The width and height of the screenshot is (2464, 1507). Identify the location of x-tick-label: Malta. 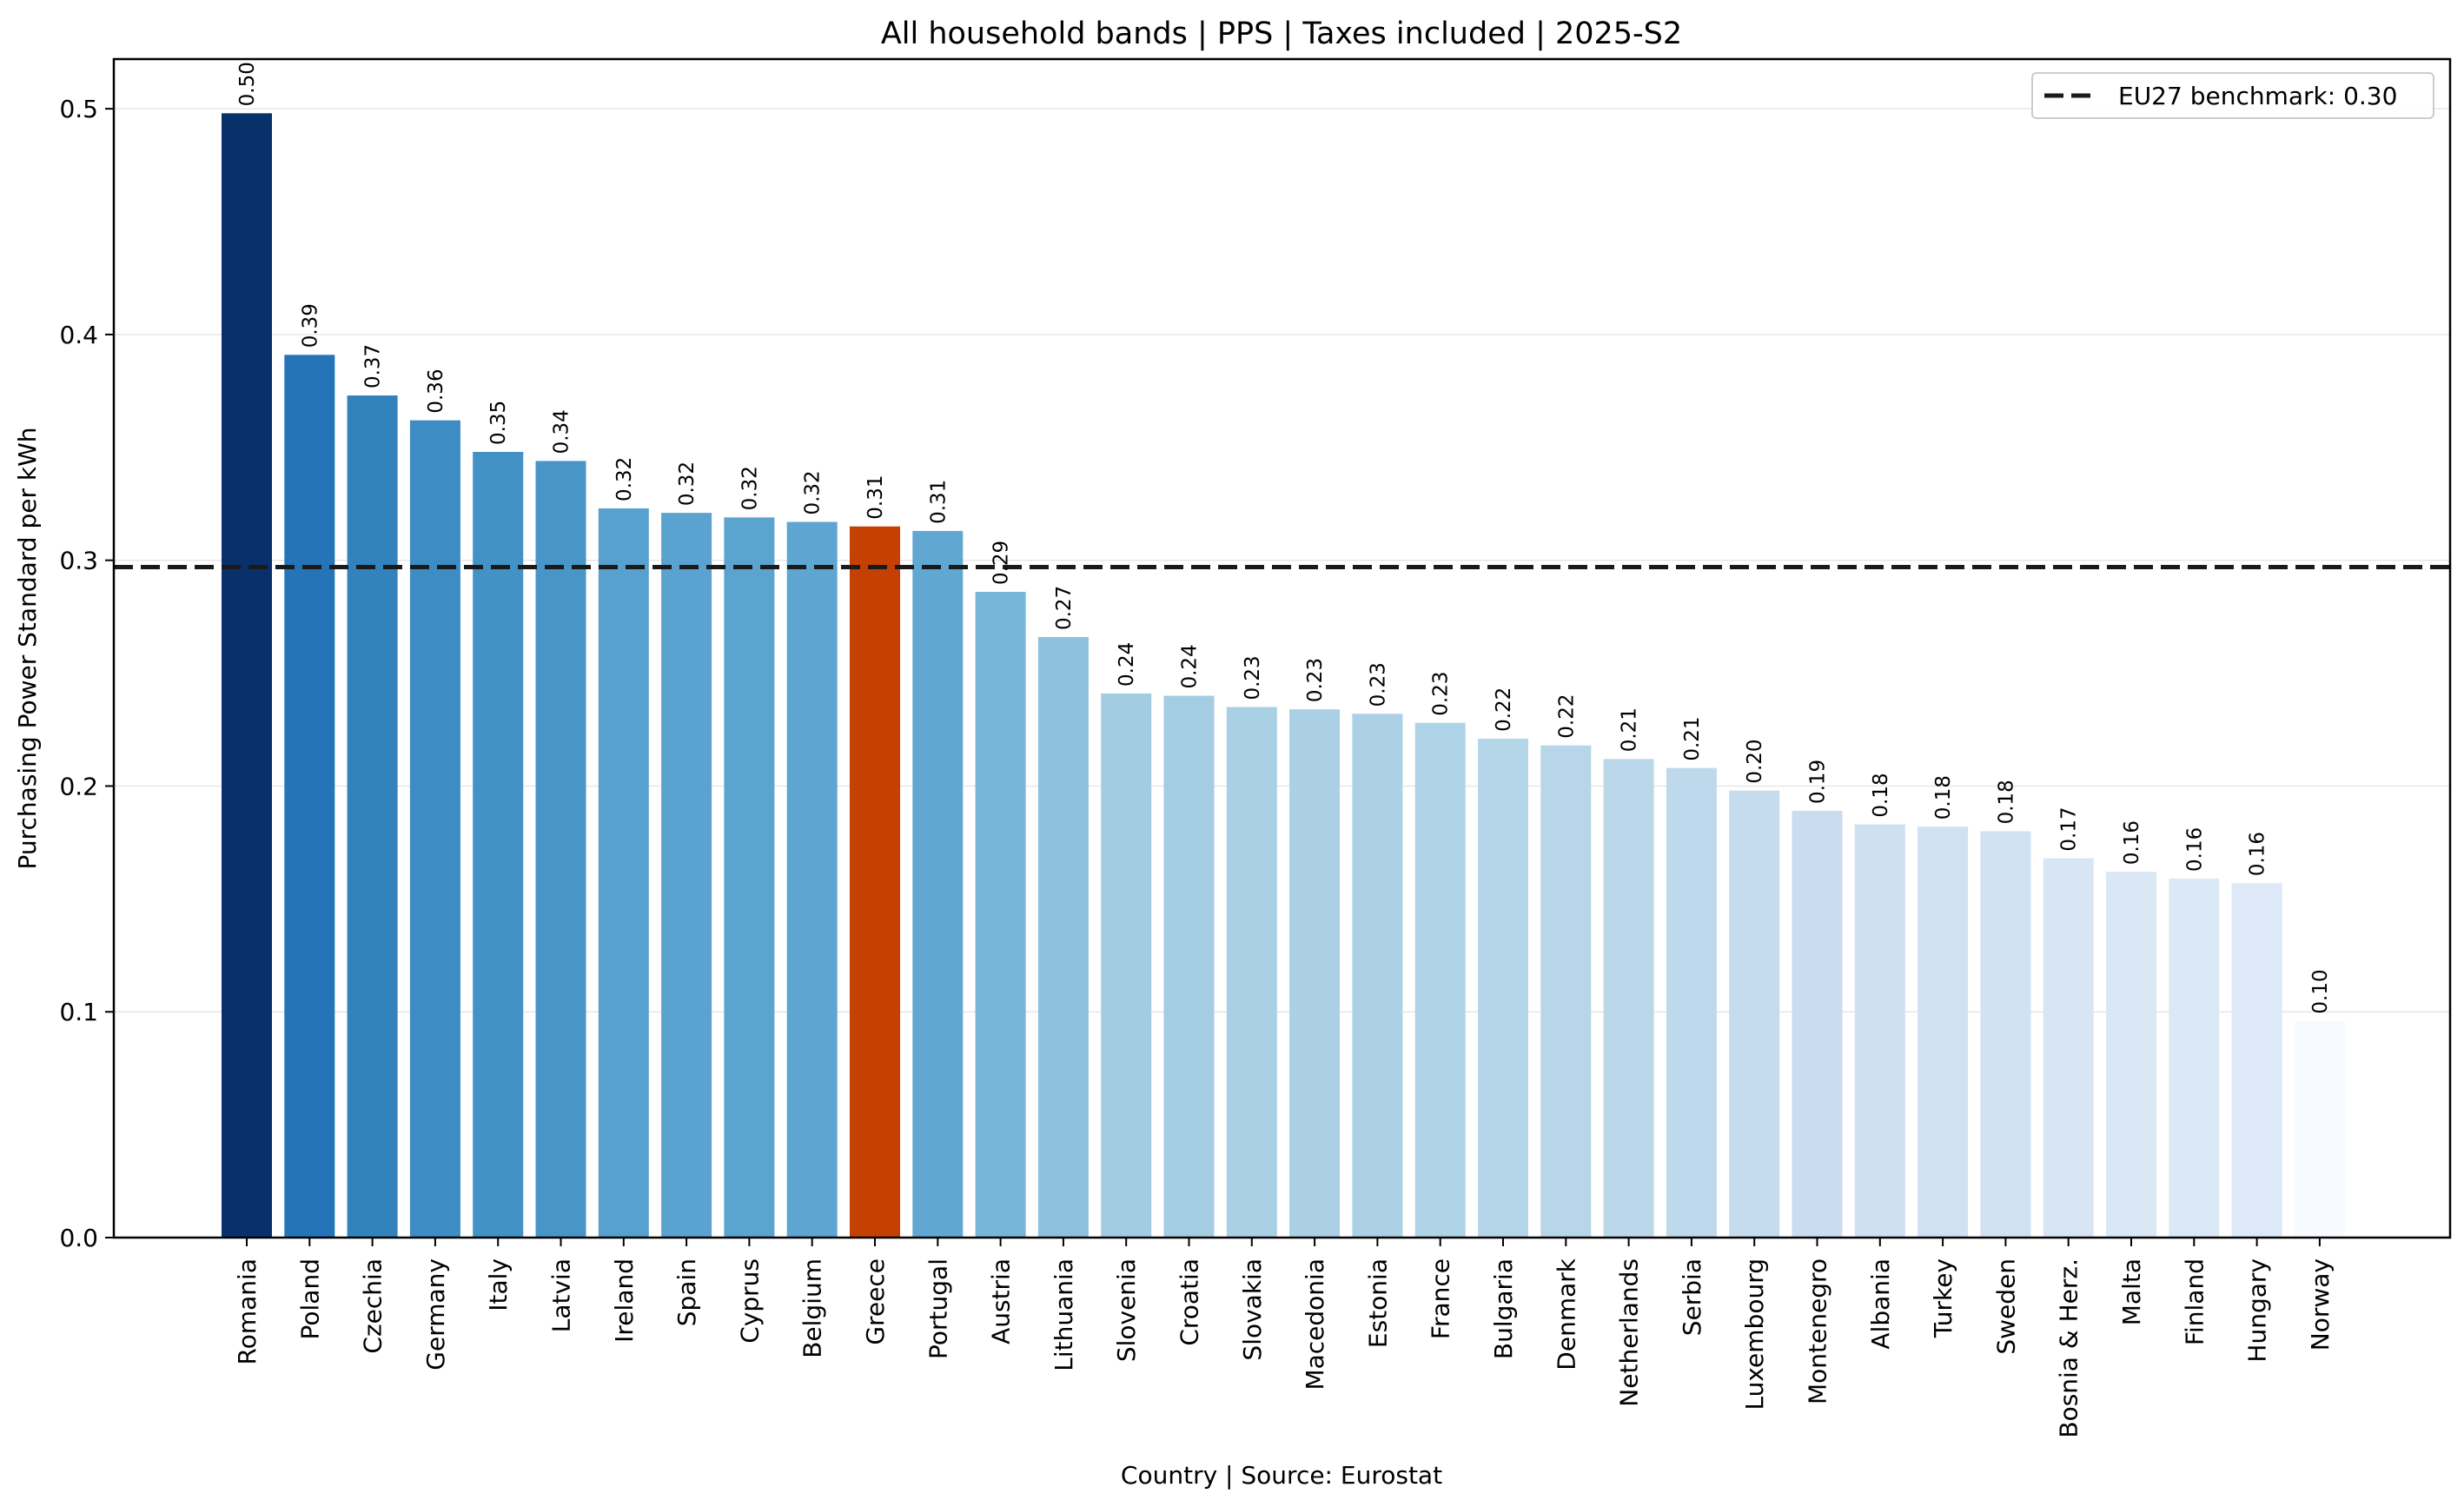
(2131, 1291).